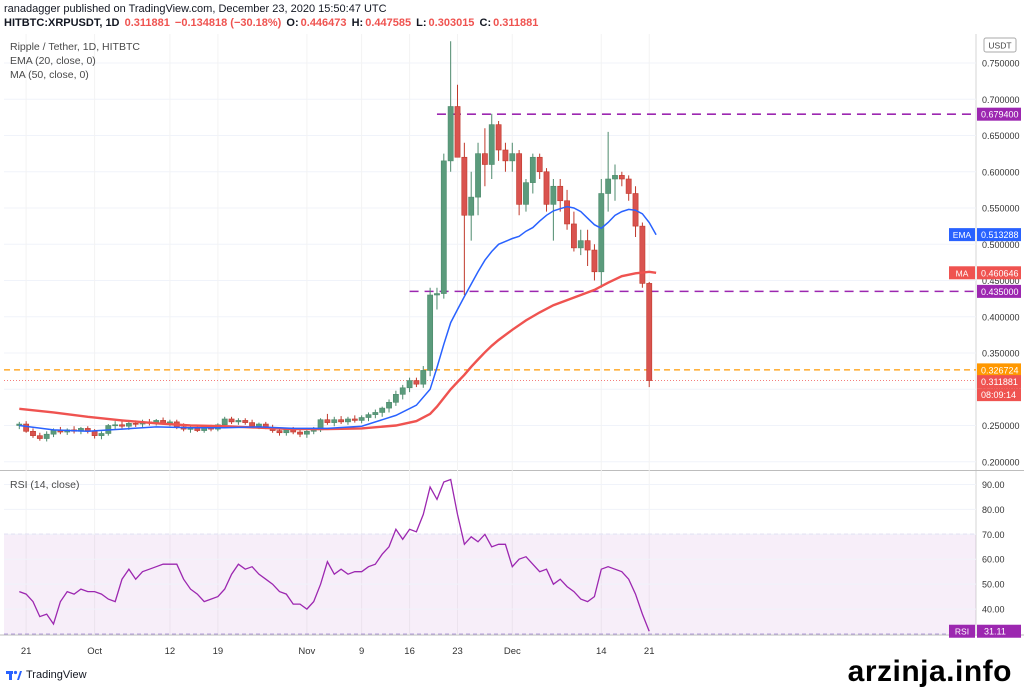 This screenshot has width=1024, height=689. Describe the element at coordinates (75, 47) in the screenshot. I see `legend-title: Ripple / Tether, 1D, HITBTC` at that location.